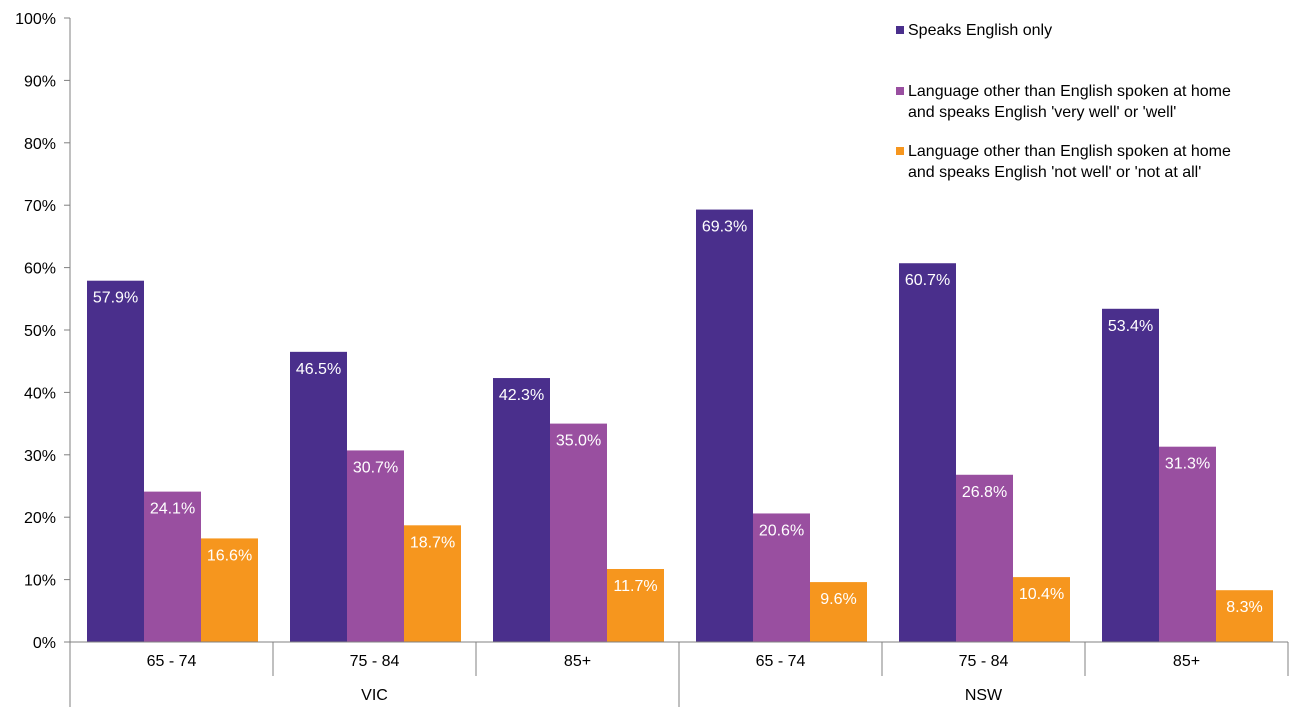  I want to click on data-label: 46.5%, so click(318, 369).